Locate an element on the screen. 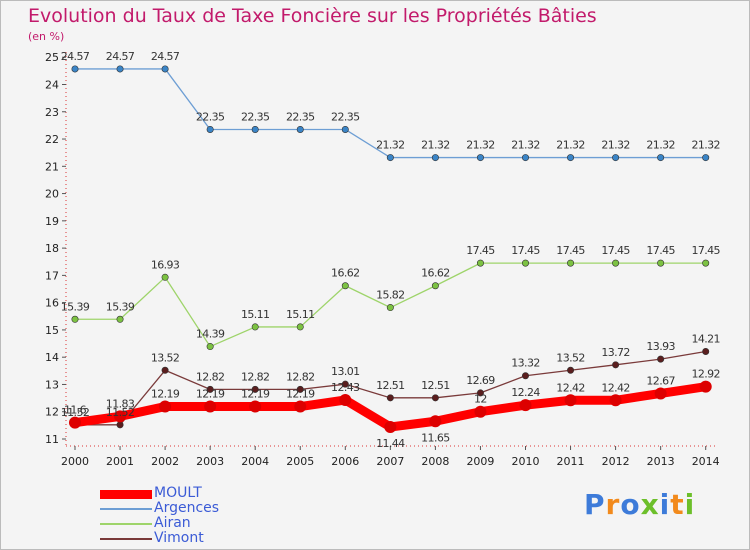 The image size is (750, 550). y-tick-label: 17 is located at coordinates (52, 275).